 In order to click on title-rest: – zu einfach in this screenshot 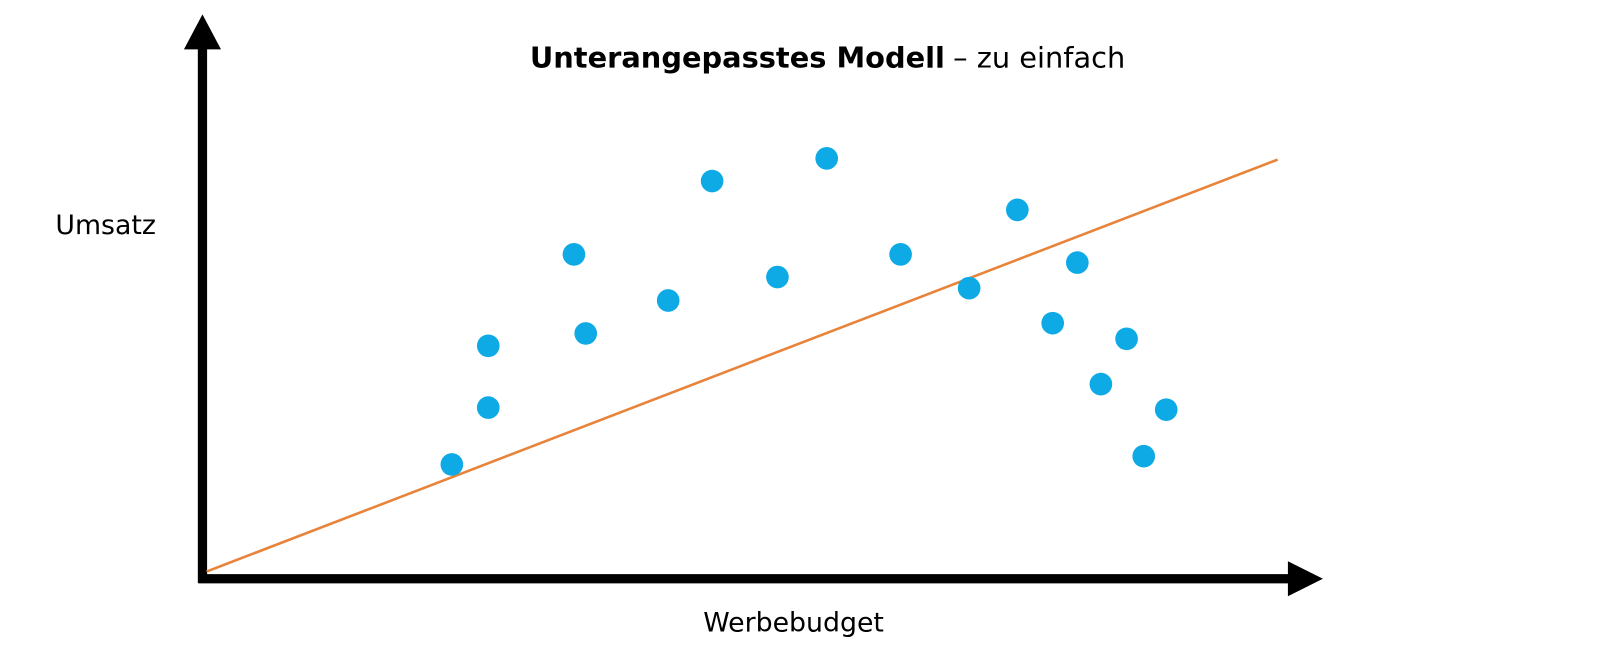, I will do `click(1039, 58)`.